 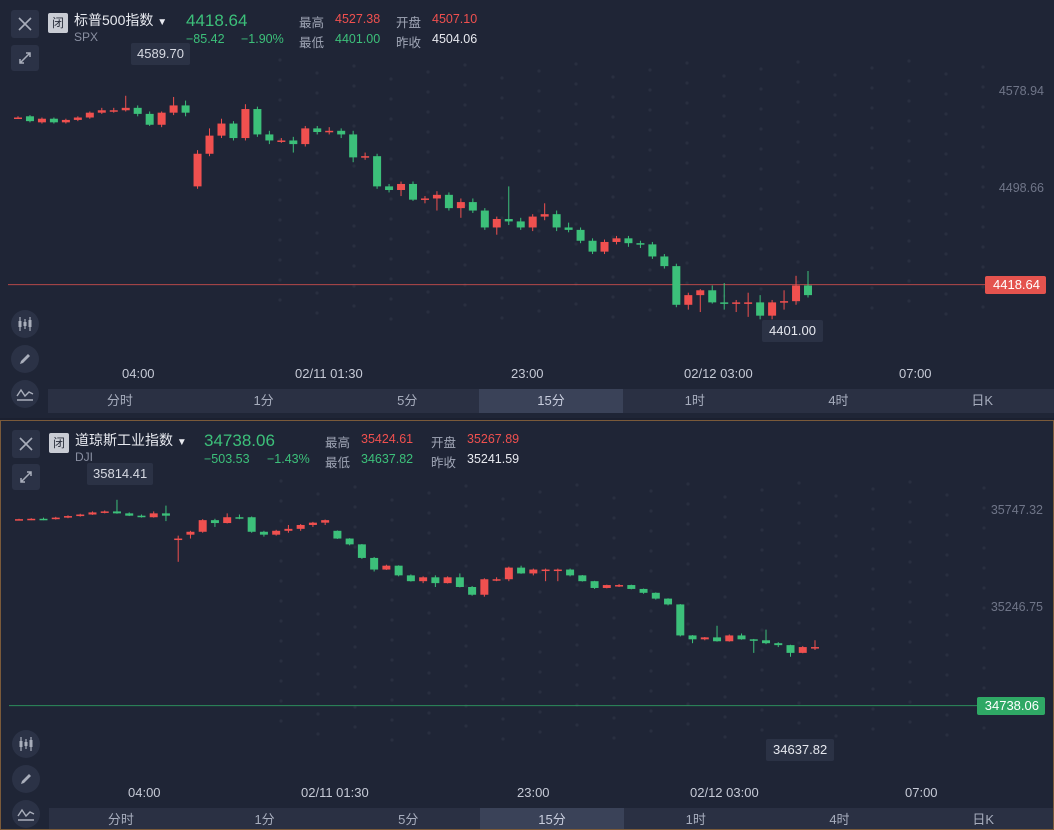 What do you see at coordinates (120, 20) in the screenshot?
I see `index-name-dropdown: 标普500指数 ▼` at bounding box center [120, 20].